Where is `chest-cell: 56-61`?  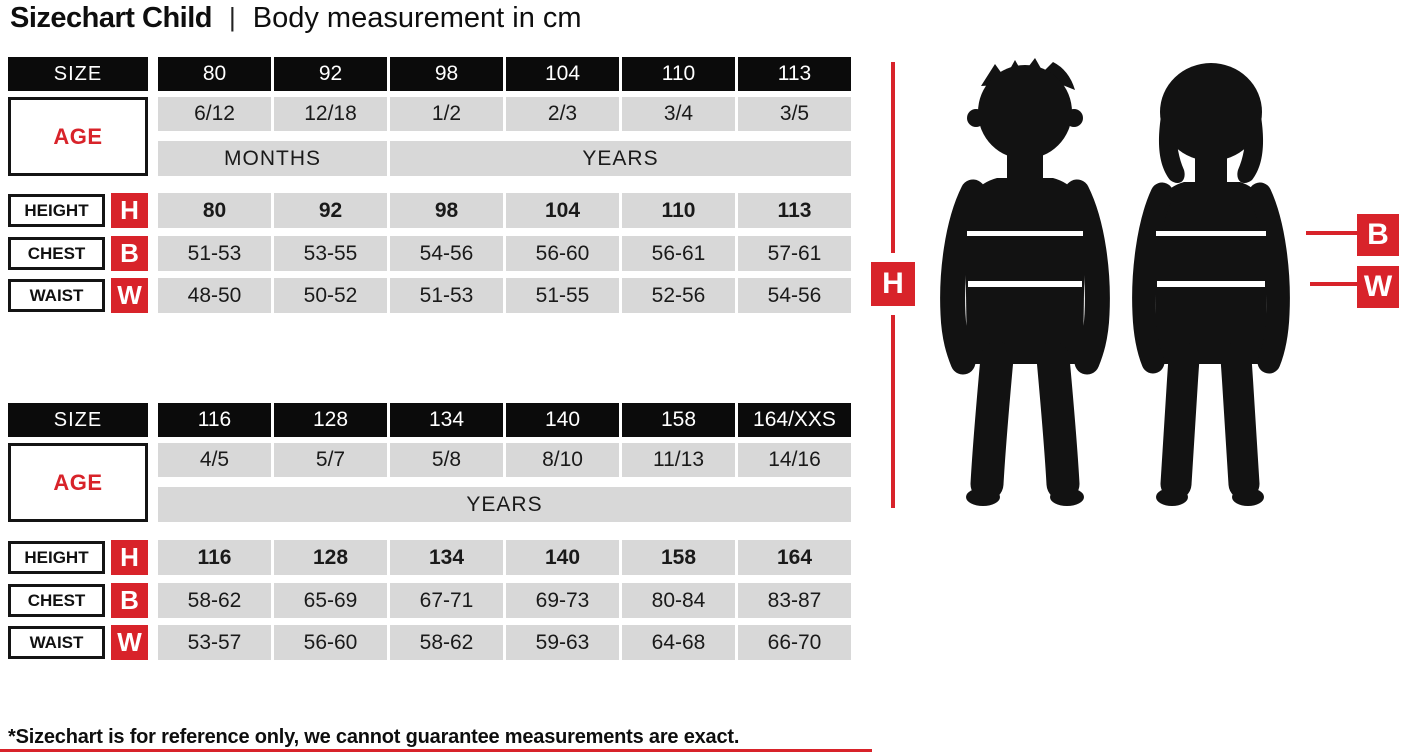
chest-cell: 56-61 is located at coordinates (678, 253).